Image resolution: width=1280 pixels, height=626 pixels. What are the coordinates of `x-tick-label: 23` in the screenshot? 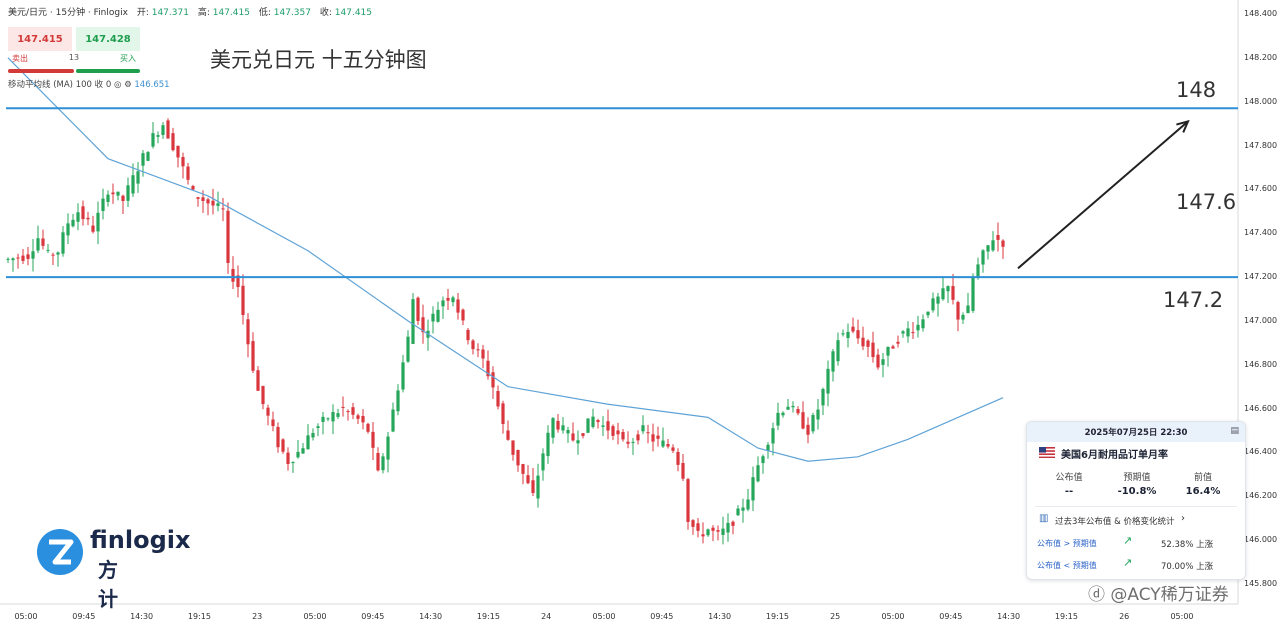 It's located at (257, 616).